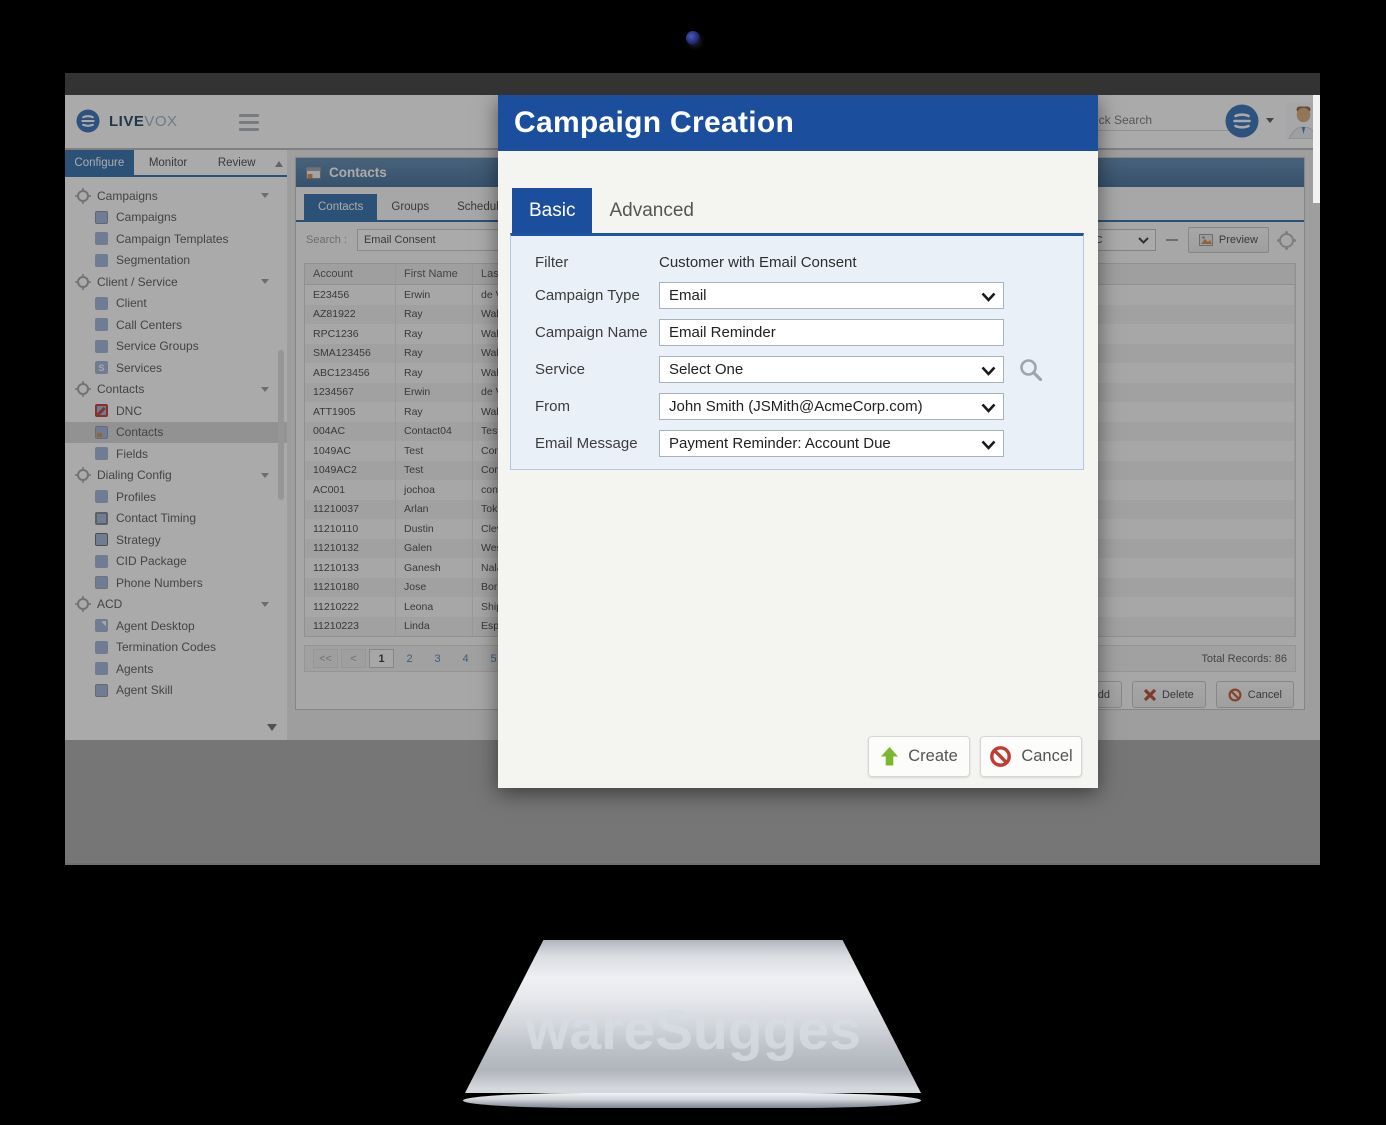  Describe the element at coordinates (341, 207) in the screenshot. I see `contacts-tab: Contacts` at that location.